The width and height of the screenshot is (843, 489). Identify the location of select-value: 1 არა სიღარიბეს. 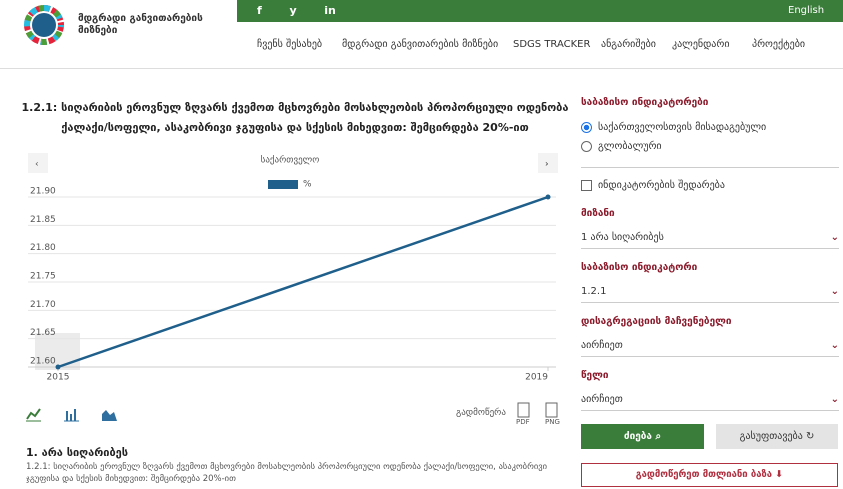
(622, 237).